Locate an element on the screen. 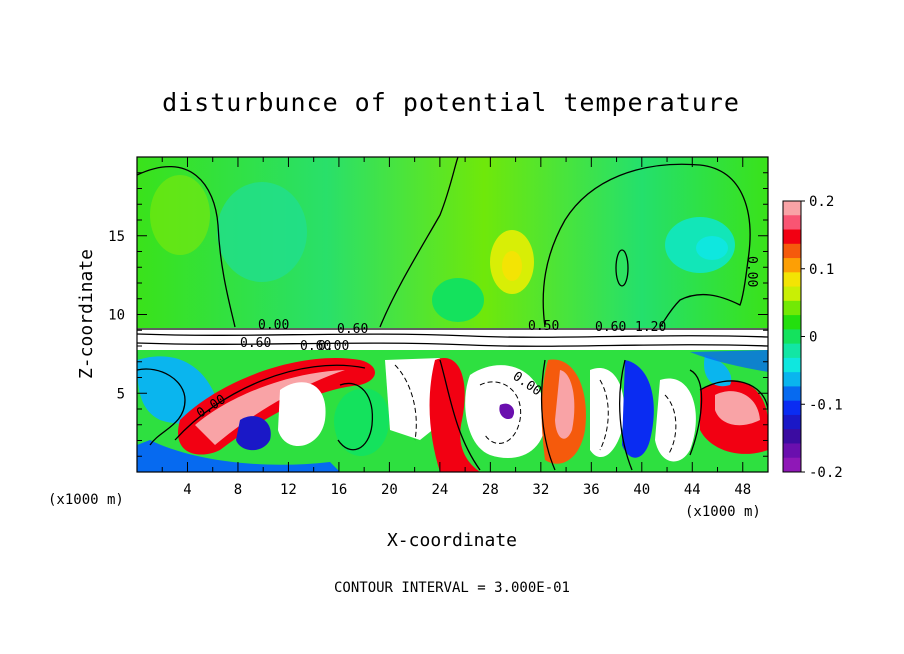 The image size is (904, 654). colorbar-tick-label: -0.2 is located at coordinates (826, 473).